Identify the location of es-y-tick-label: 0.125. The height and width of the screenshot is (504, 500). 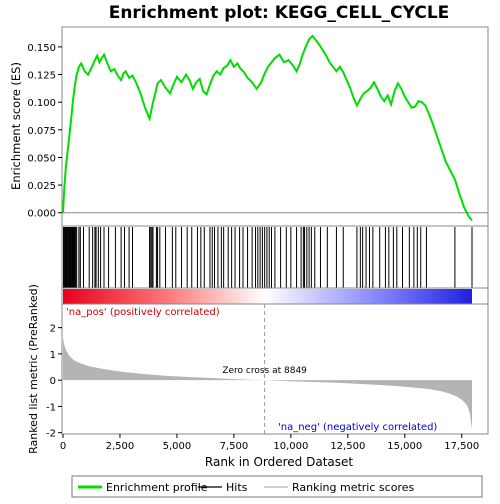
(41, 76).